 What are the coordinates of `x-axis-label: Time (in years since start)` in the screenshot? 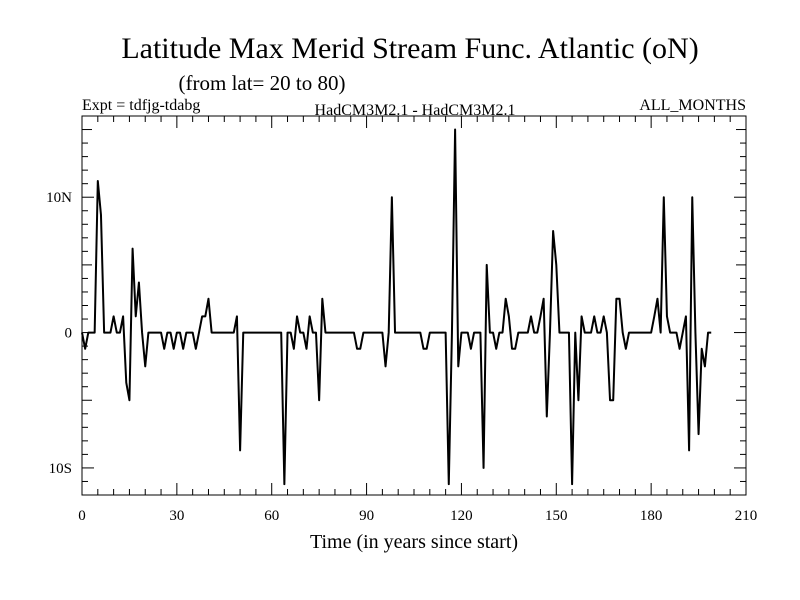 It's located at (414, 542).